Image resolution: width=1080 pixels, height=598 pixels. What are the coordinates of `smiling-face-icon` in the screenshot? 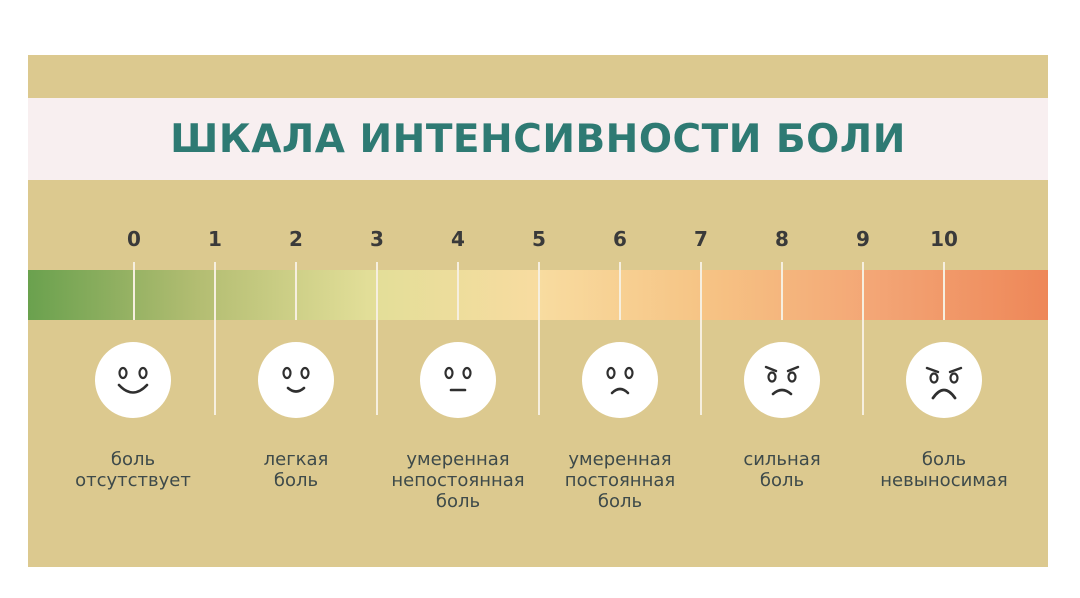 It's located at (133, 380).